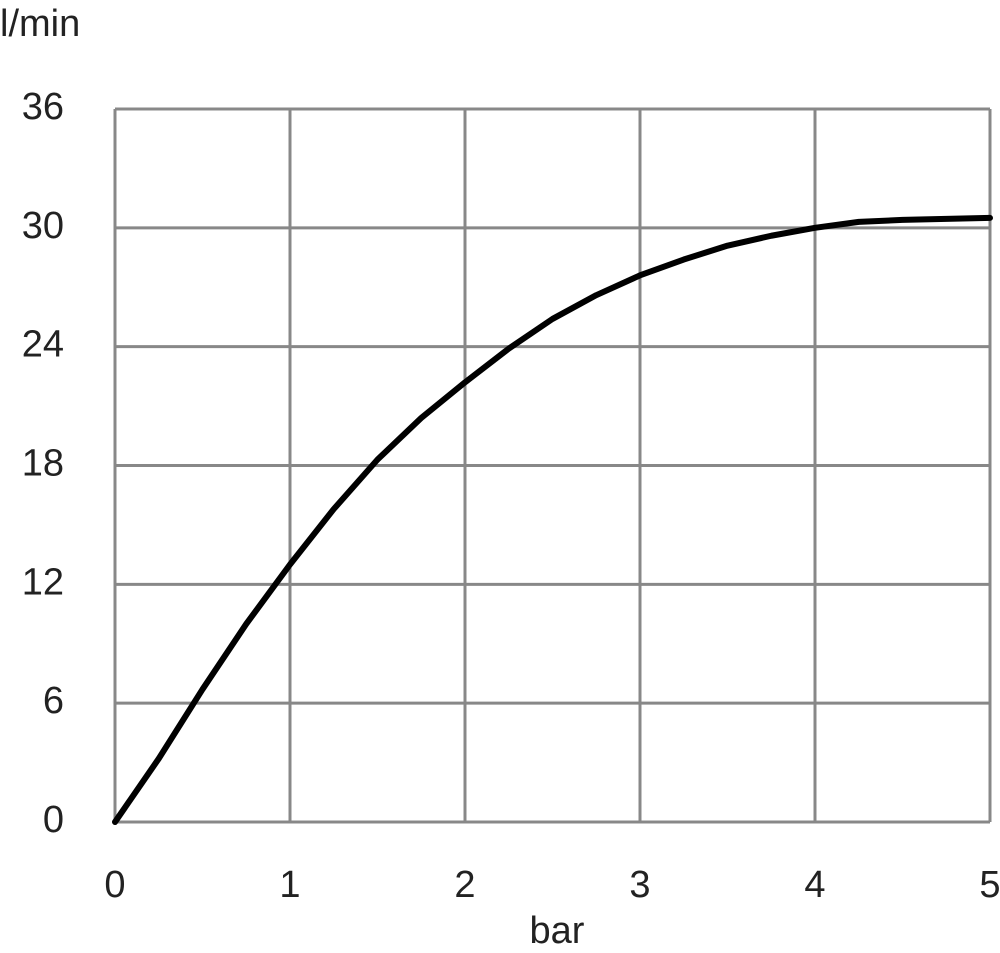 The width and height of the screenshot is (1000, 953). I want to click on y-tick-label: 18, so click(43, 464).